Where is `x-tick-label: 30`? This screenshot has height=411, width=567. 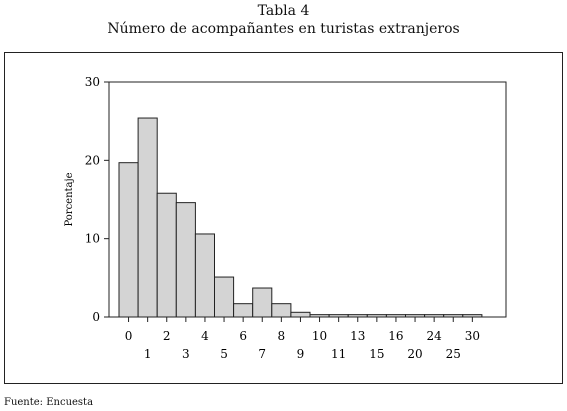 x-tick-label: 30 is located at coordinates (472, 336).